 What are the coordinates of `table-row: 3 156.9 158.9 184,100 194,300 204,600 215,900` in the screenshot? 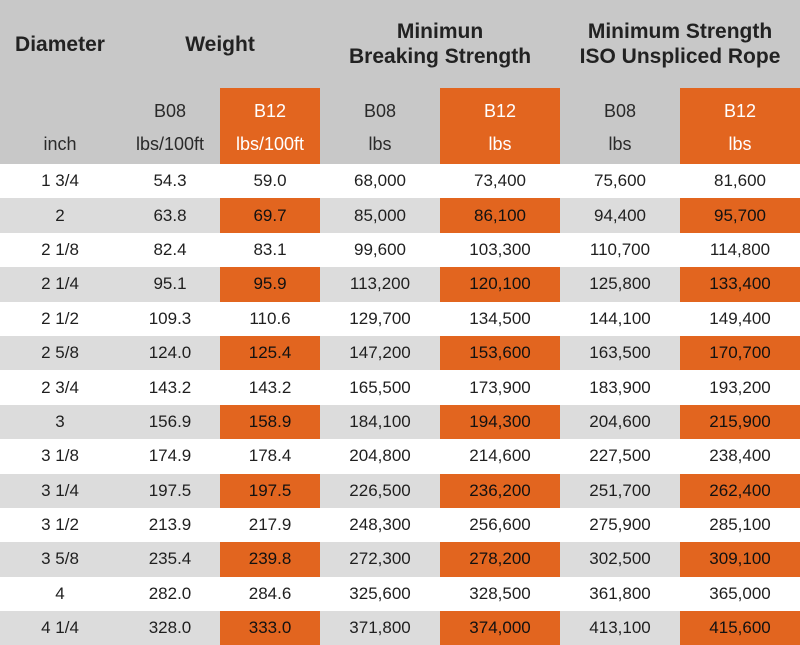 It's located at (400, 422).